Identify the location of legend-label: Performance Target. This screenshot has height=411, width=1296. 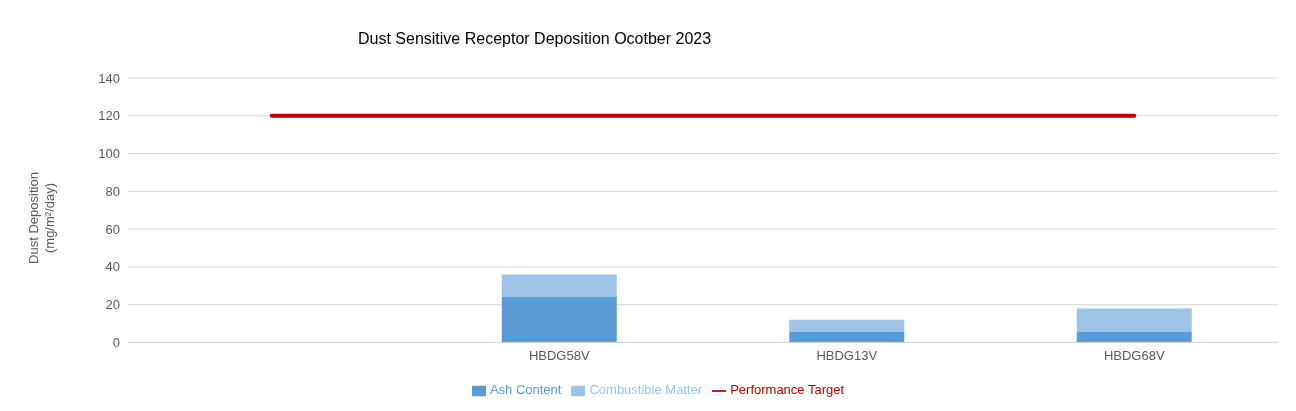
(787, 390).